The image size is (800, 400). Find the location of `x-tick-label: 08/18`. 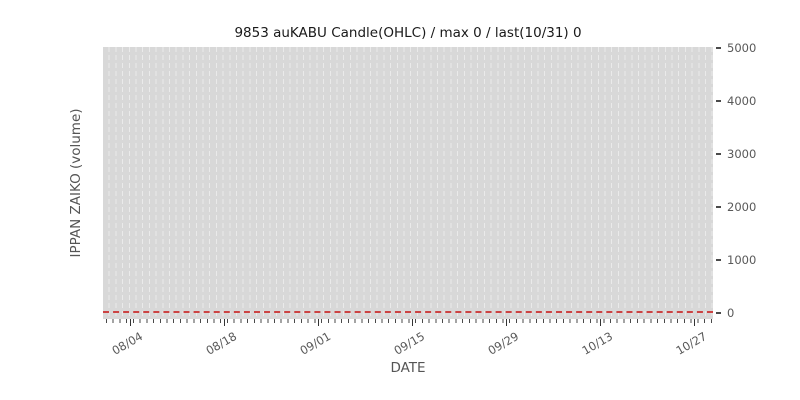

x-tick-label: 08/18 is located at coordinates (221, 343).